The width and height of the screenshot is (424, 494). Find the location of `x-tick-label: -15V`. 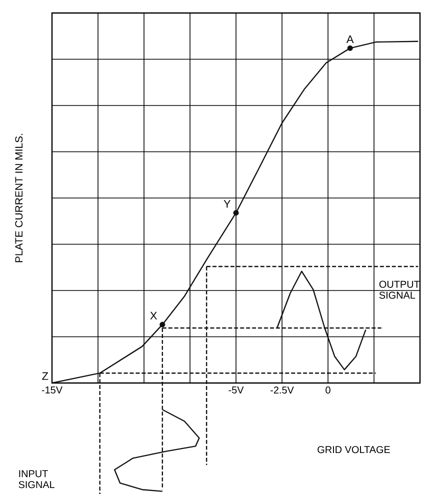

x-tick-label: -15V is located at coordinates (52, 390).